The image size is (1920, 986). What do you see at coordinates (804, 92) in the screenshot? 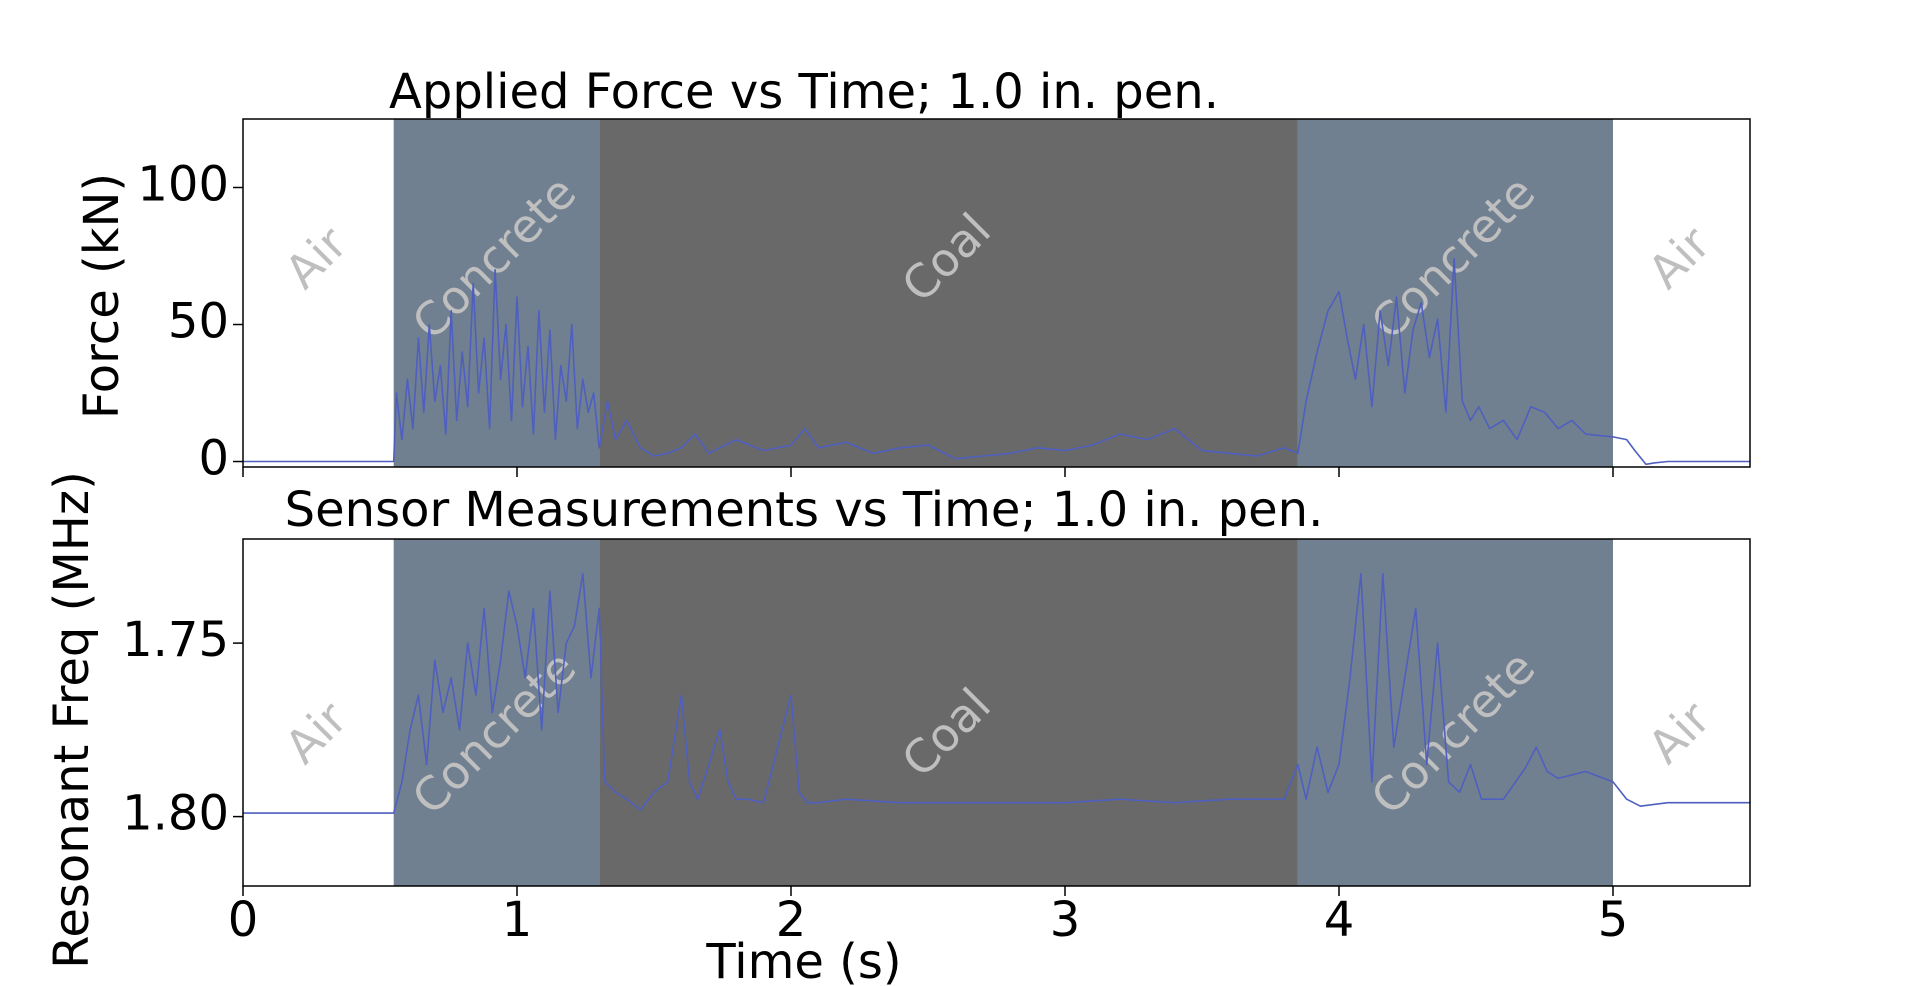
I see `force-plot-title: Applied Force vs Time; 1.0 in. pen.` at bounding box center [804, 92].